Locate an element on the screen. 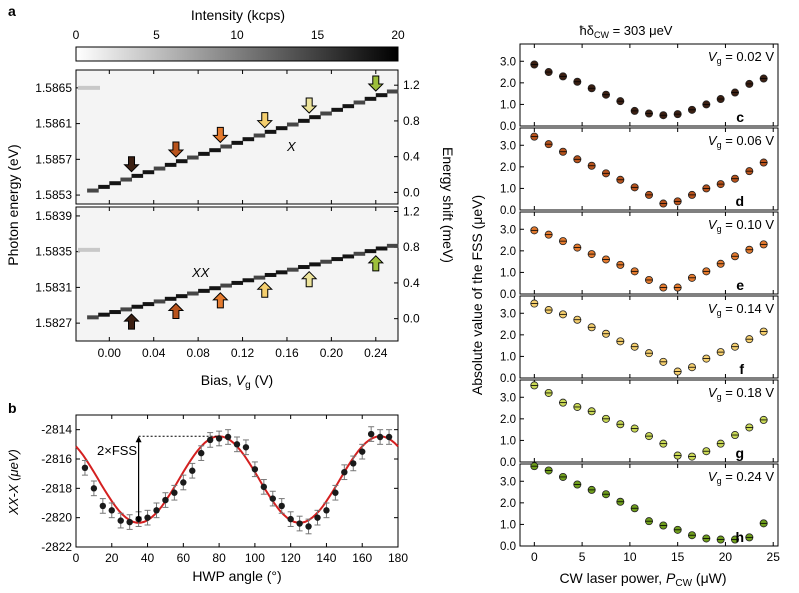  x-axis-label-bias: Bias, Vg (V) is located at coordinates (237, 381).